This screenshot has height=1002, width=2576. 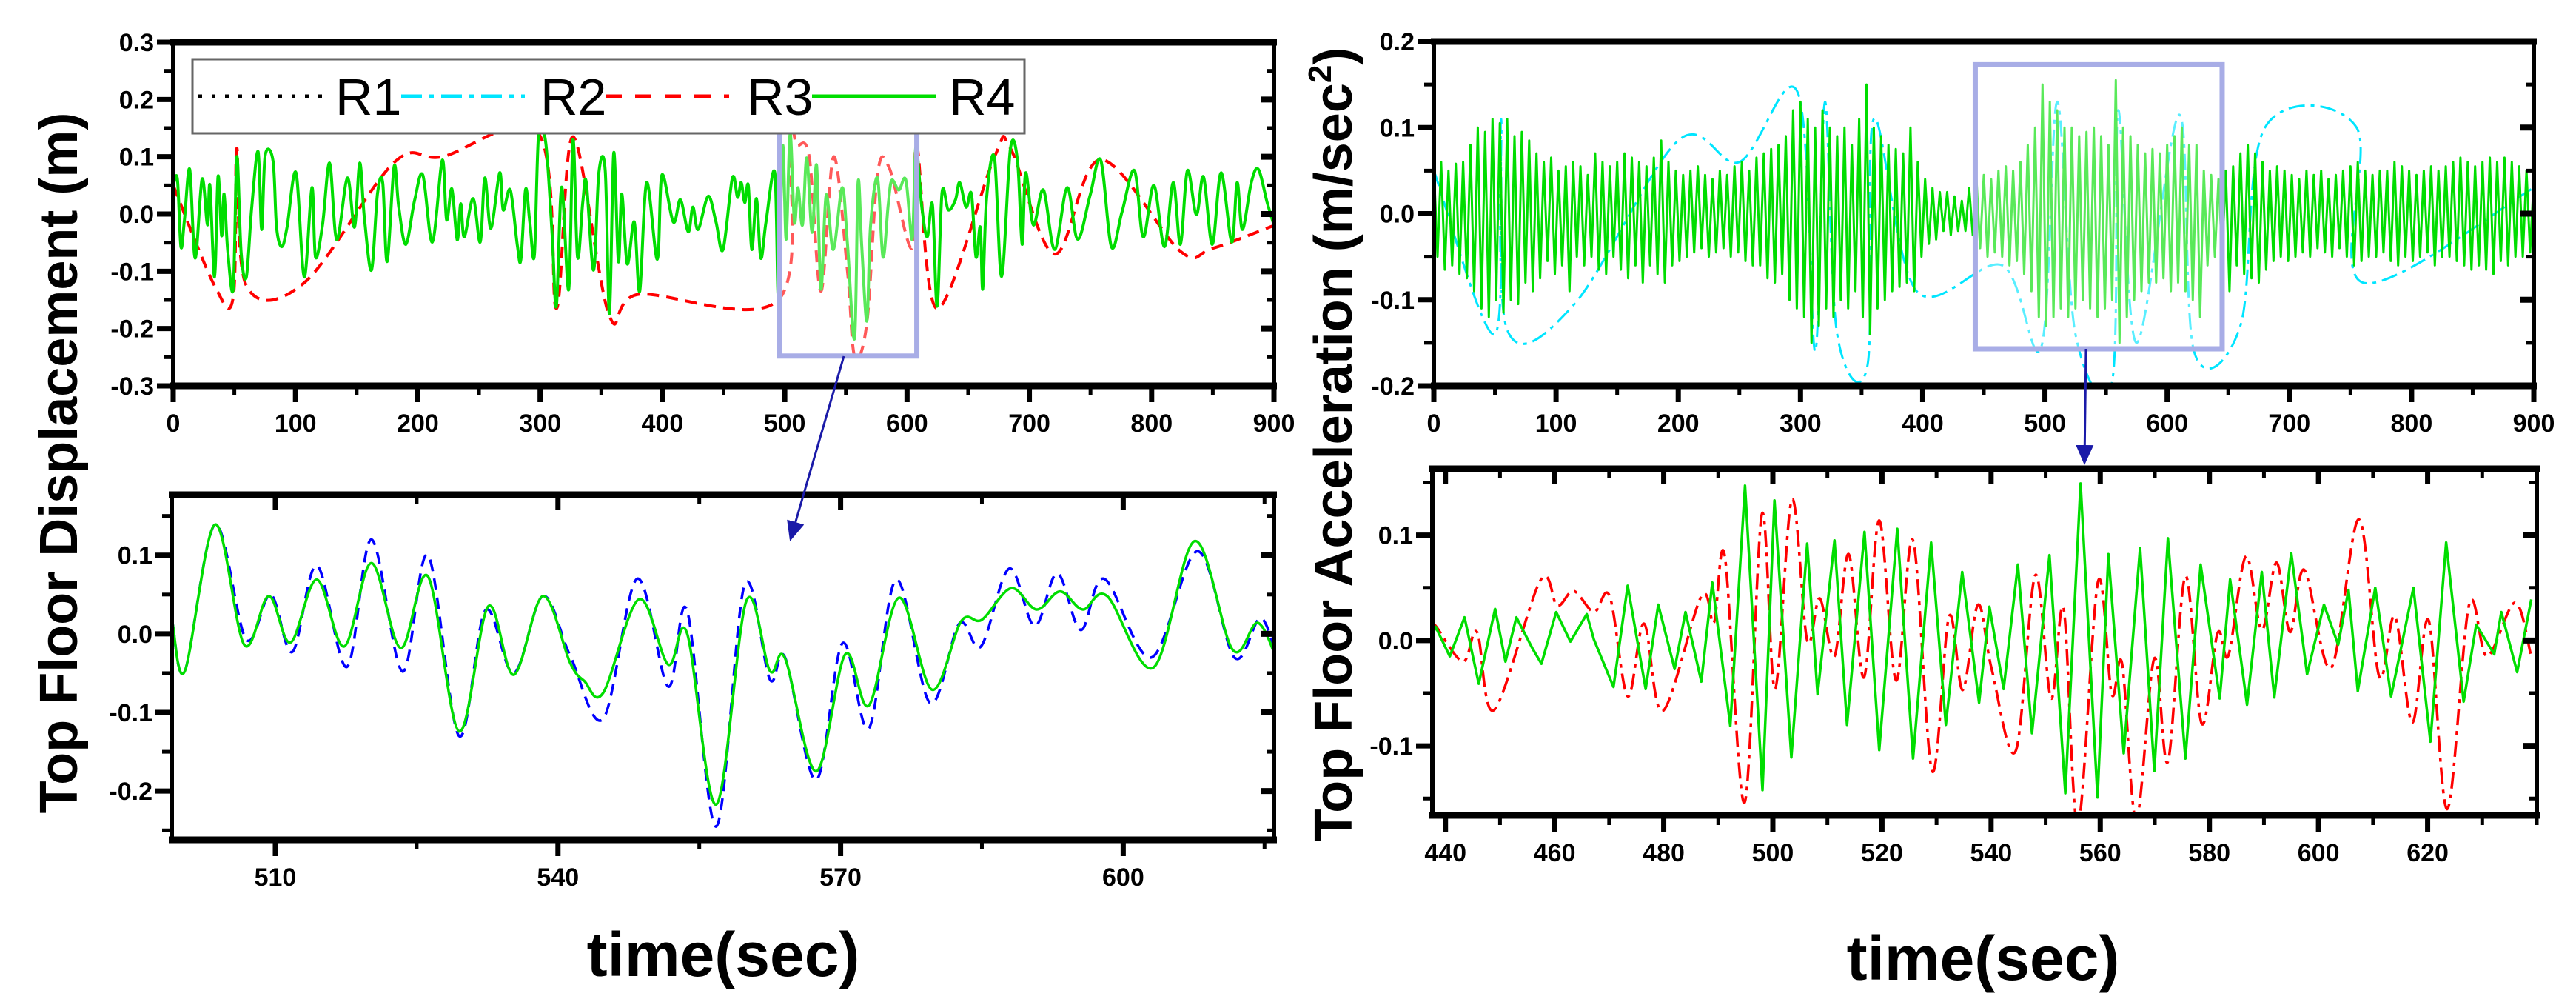 What do you see at coordinates (608, 97) in the screenshot?
I see `legend: R1 R2 R3 R4` at bounding box center [608, 97].